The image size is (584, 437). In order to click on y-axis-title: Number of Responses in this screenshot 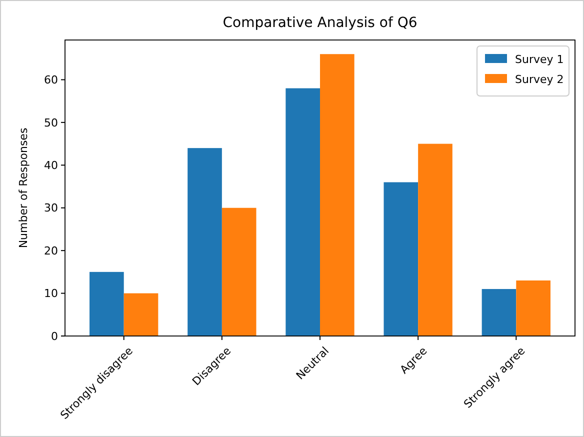, I will do `click(23, 188)`.